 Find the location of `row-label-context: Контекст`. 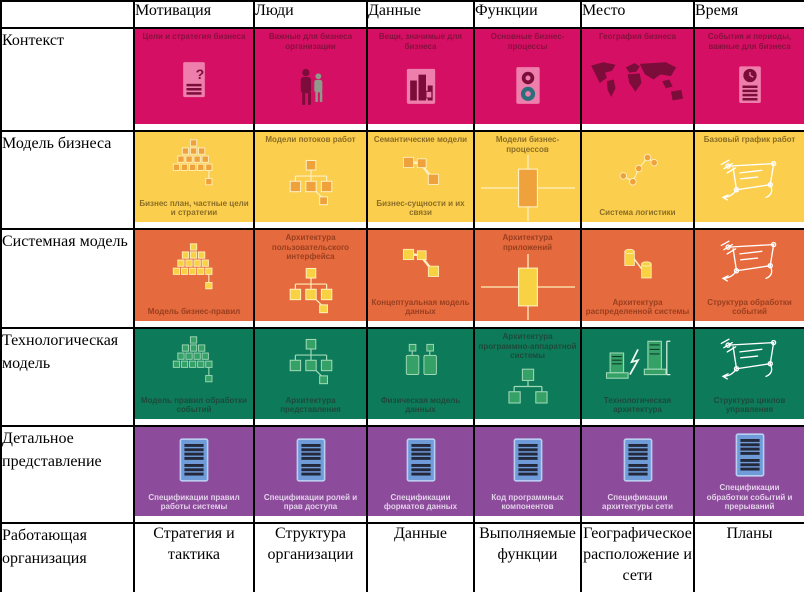

row-label-context: Контекст is located at coordinates (67, 79).